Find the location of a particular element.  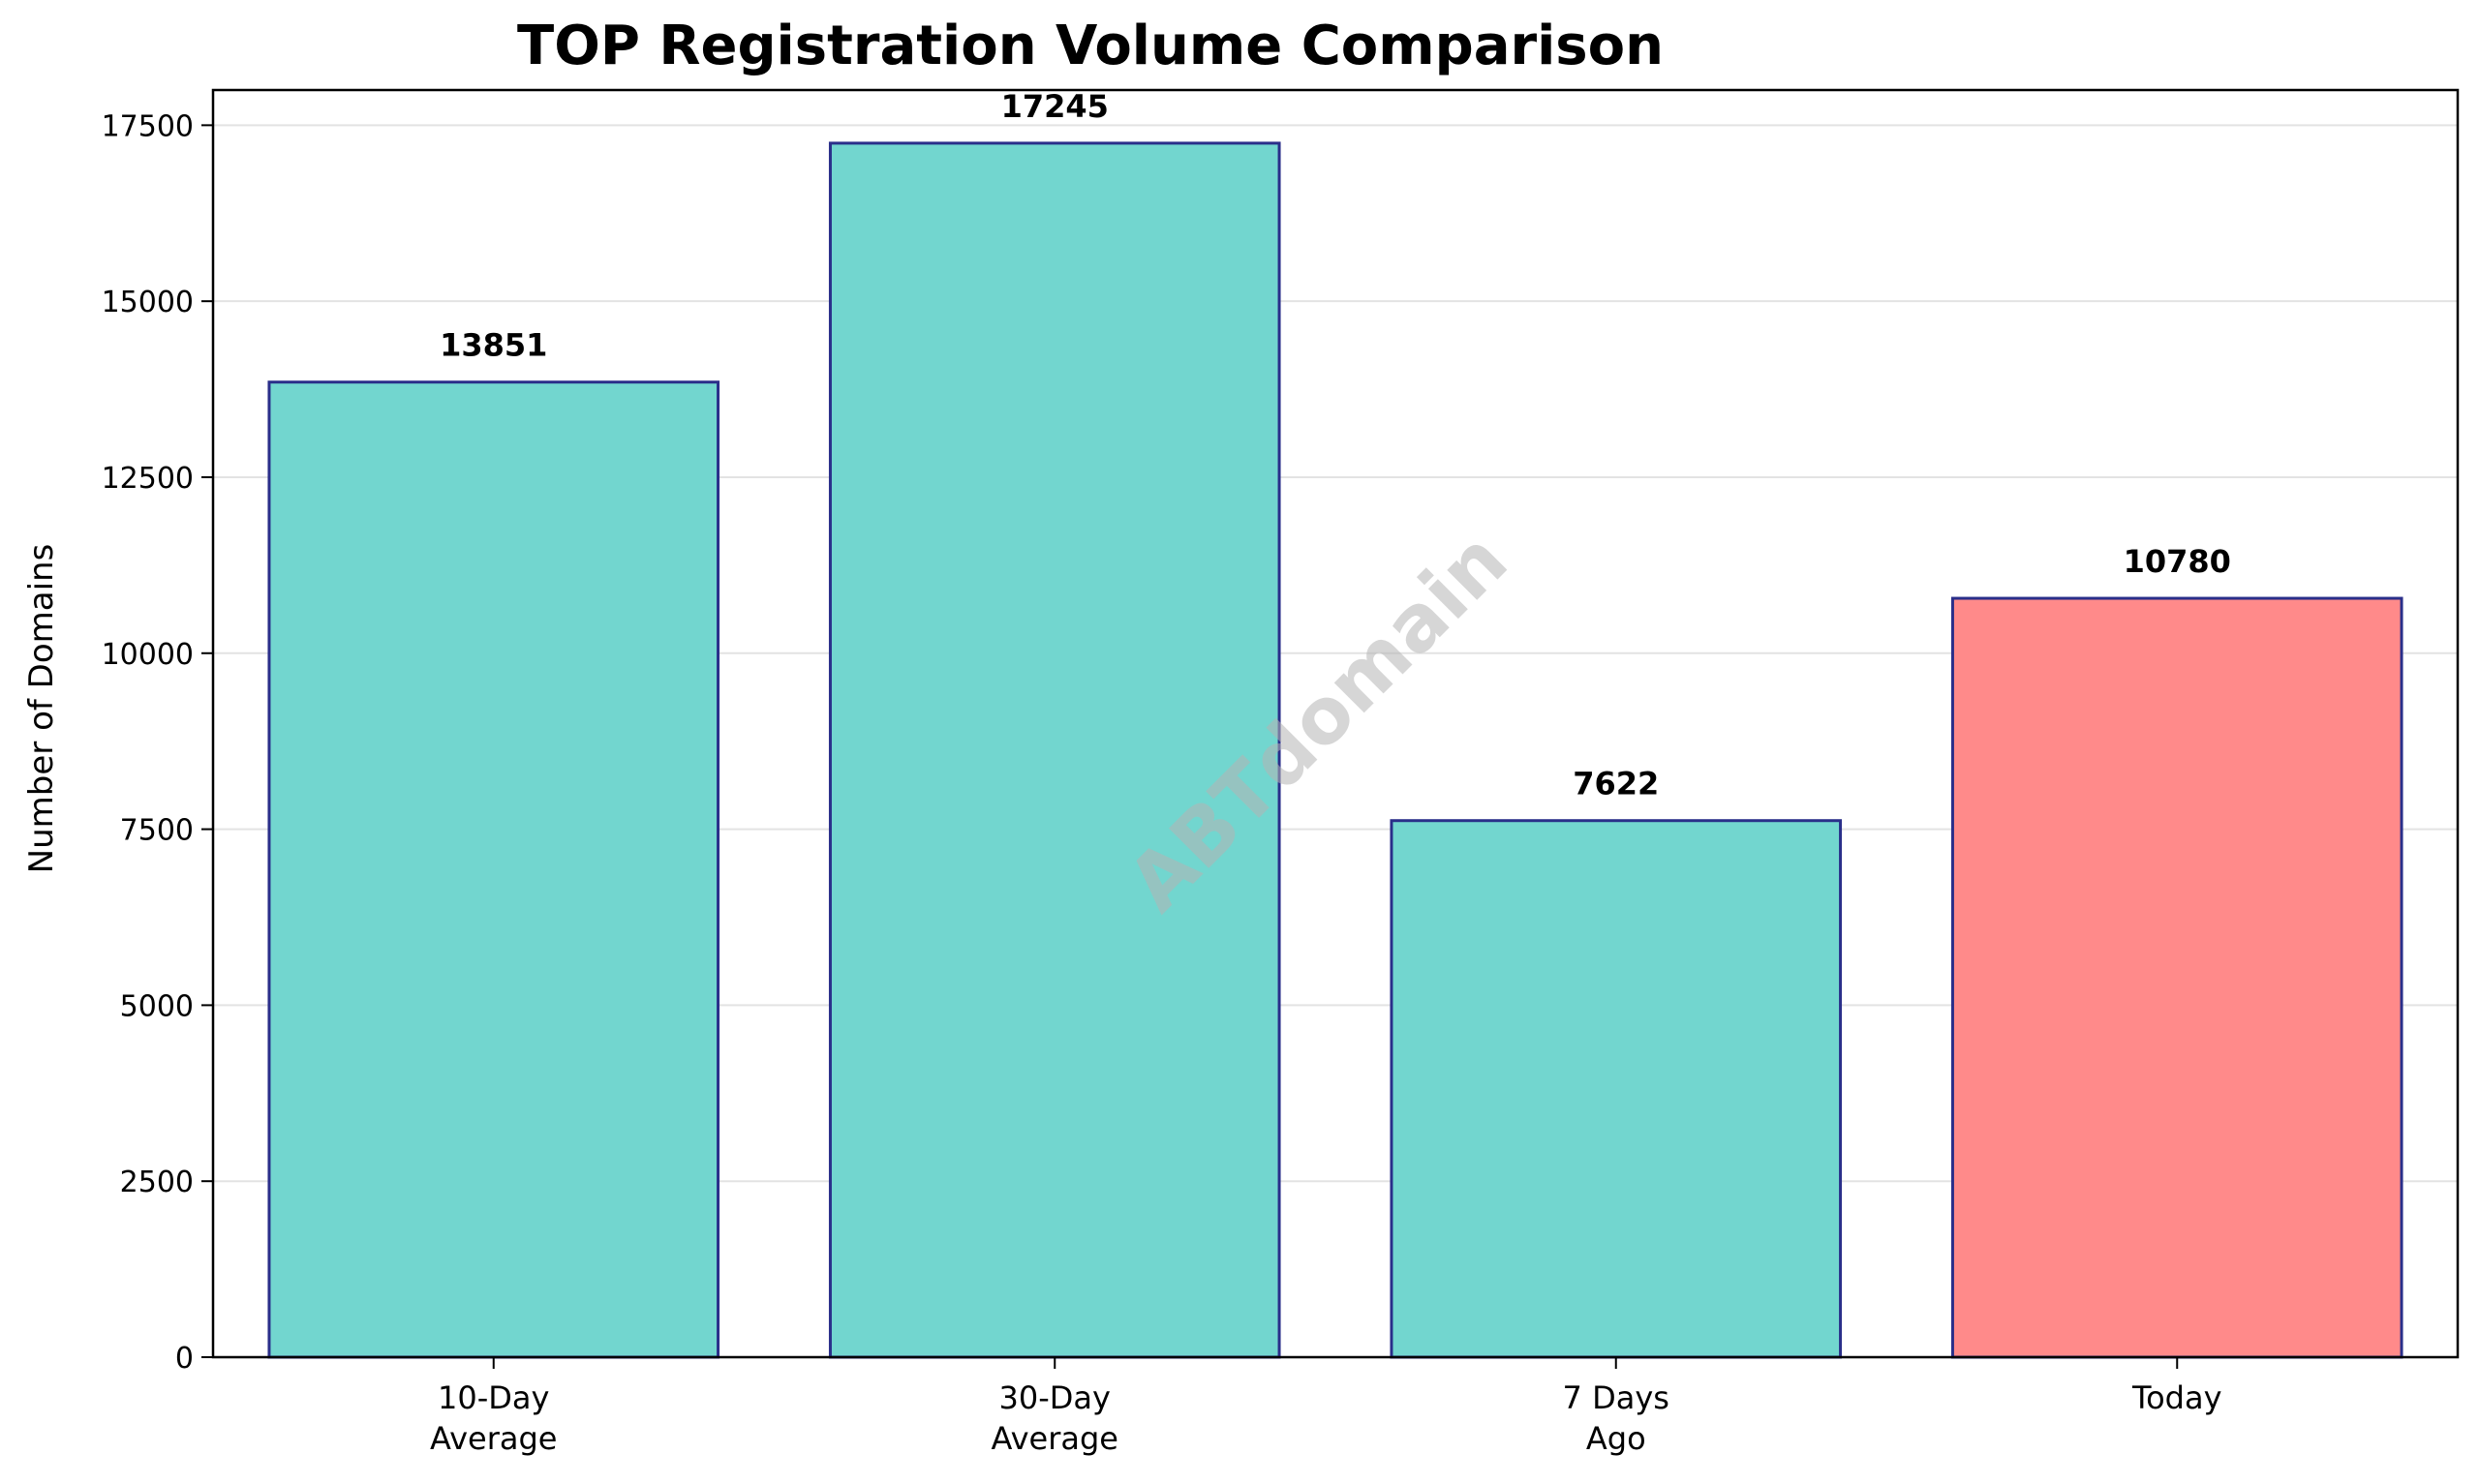

y-tick-label: 7500 is located at coordinates (157, 831).